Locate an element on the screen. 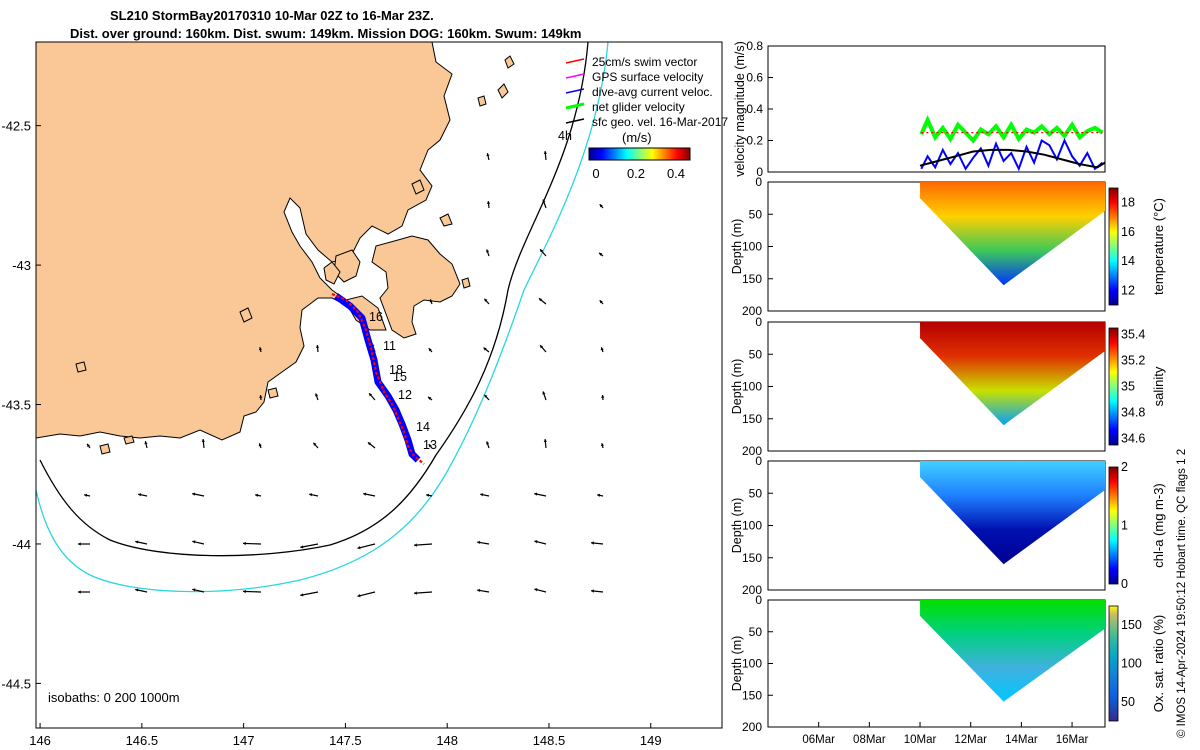  legend-swatch-net is located at coordinates (575, 106).